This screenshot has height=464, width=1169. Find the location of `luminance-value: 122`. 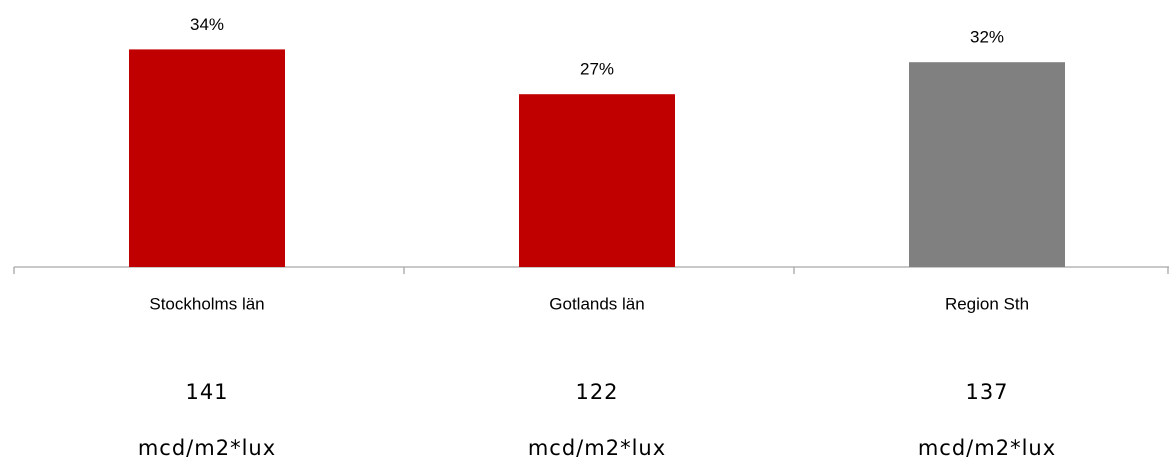

luminance-value: 122 is located at coordinates (596, 392).